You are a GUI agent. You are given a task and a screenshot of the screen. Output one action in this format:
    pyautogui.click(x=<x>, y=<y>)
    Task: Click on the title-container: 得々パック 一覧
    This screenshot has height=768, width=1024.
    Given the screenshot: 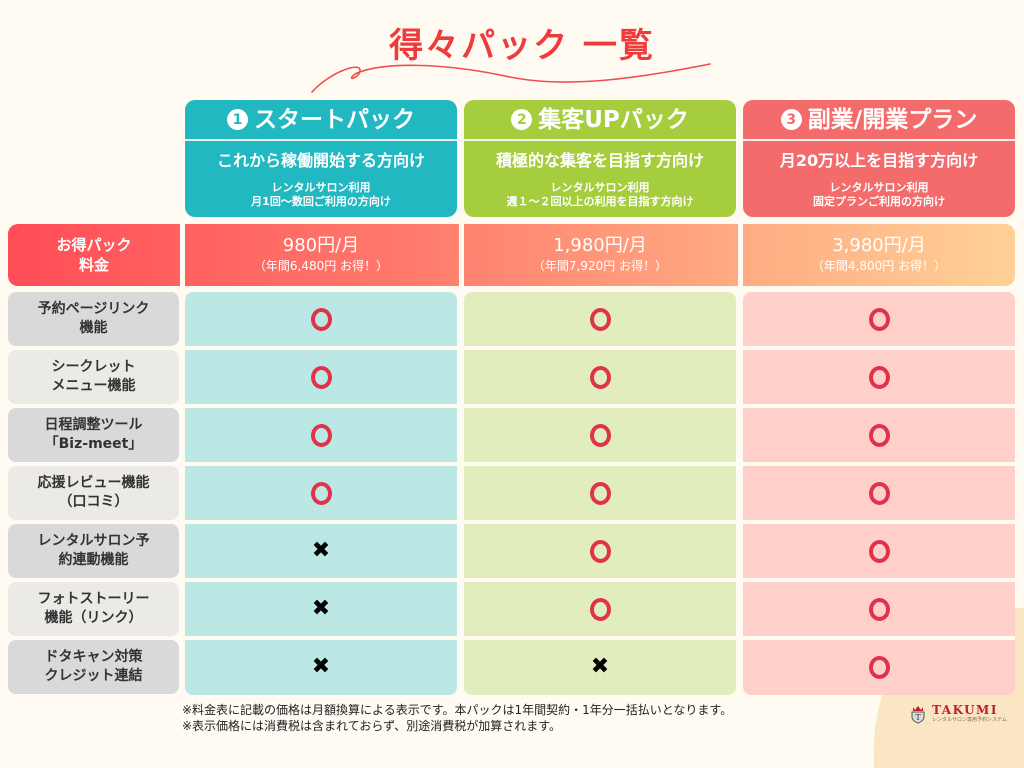 What is the action you would take?
    pyautogui.click(x=512, y=42)
    